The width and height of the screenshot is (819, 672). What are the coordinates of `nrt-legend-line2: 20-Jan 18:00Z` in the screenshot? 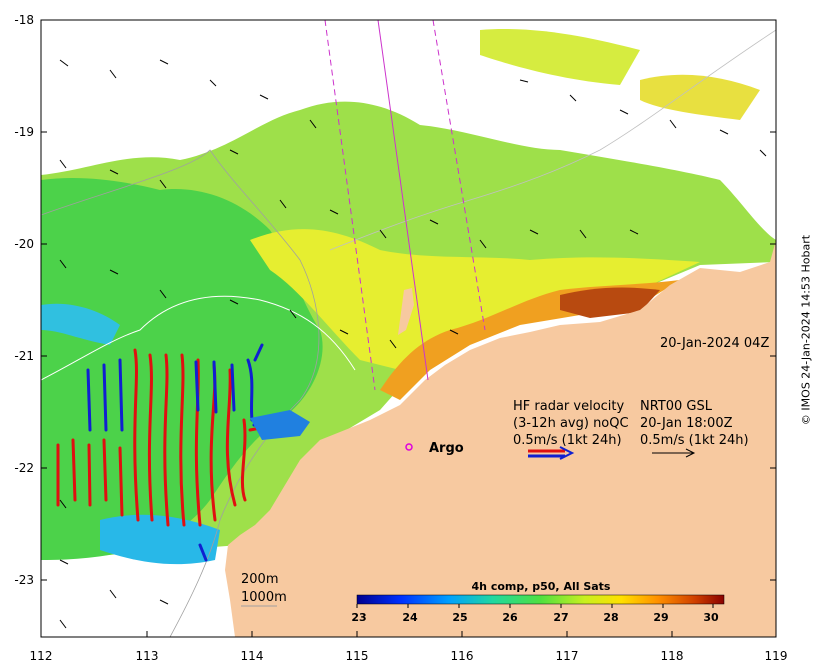 It's located at (686, 423).